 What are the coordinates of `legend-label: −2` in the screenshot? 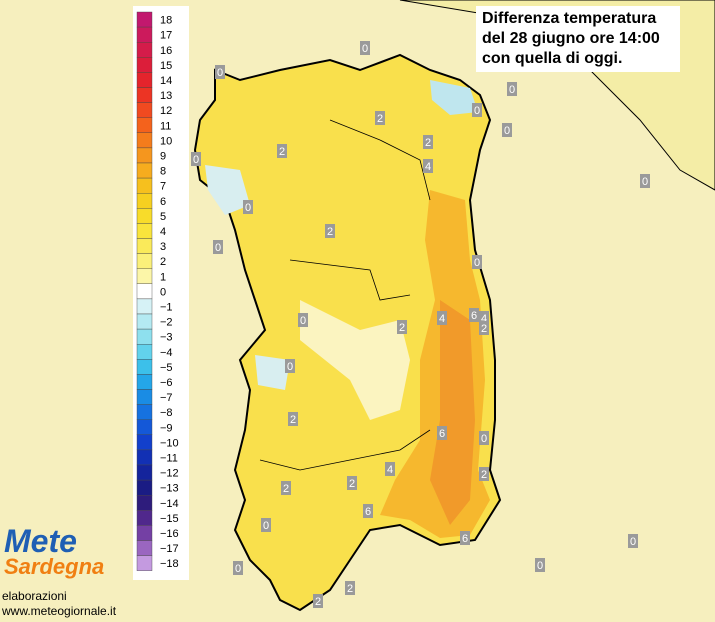 It's located at (166, 323).